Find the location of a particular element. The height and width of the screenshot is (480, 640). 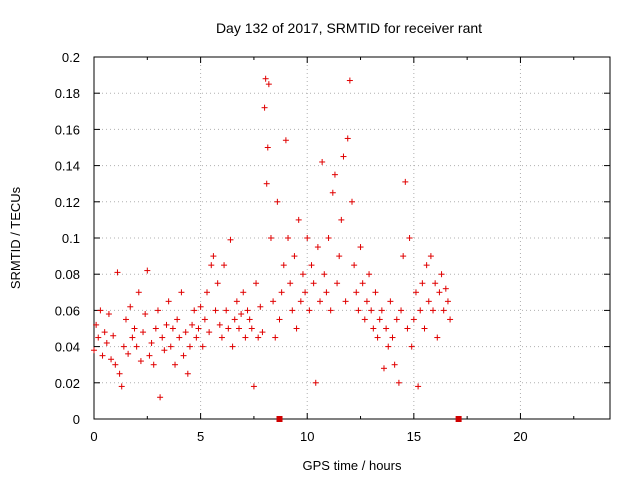

x-tick-labels: 0 5 10 15 20 is located at coordinates (308, 436).